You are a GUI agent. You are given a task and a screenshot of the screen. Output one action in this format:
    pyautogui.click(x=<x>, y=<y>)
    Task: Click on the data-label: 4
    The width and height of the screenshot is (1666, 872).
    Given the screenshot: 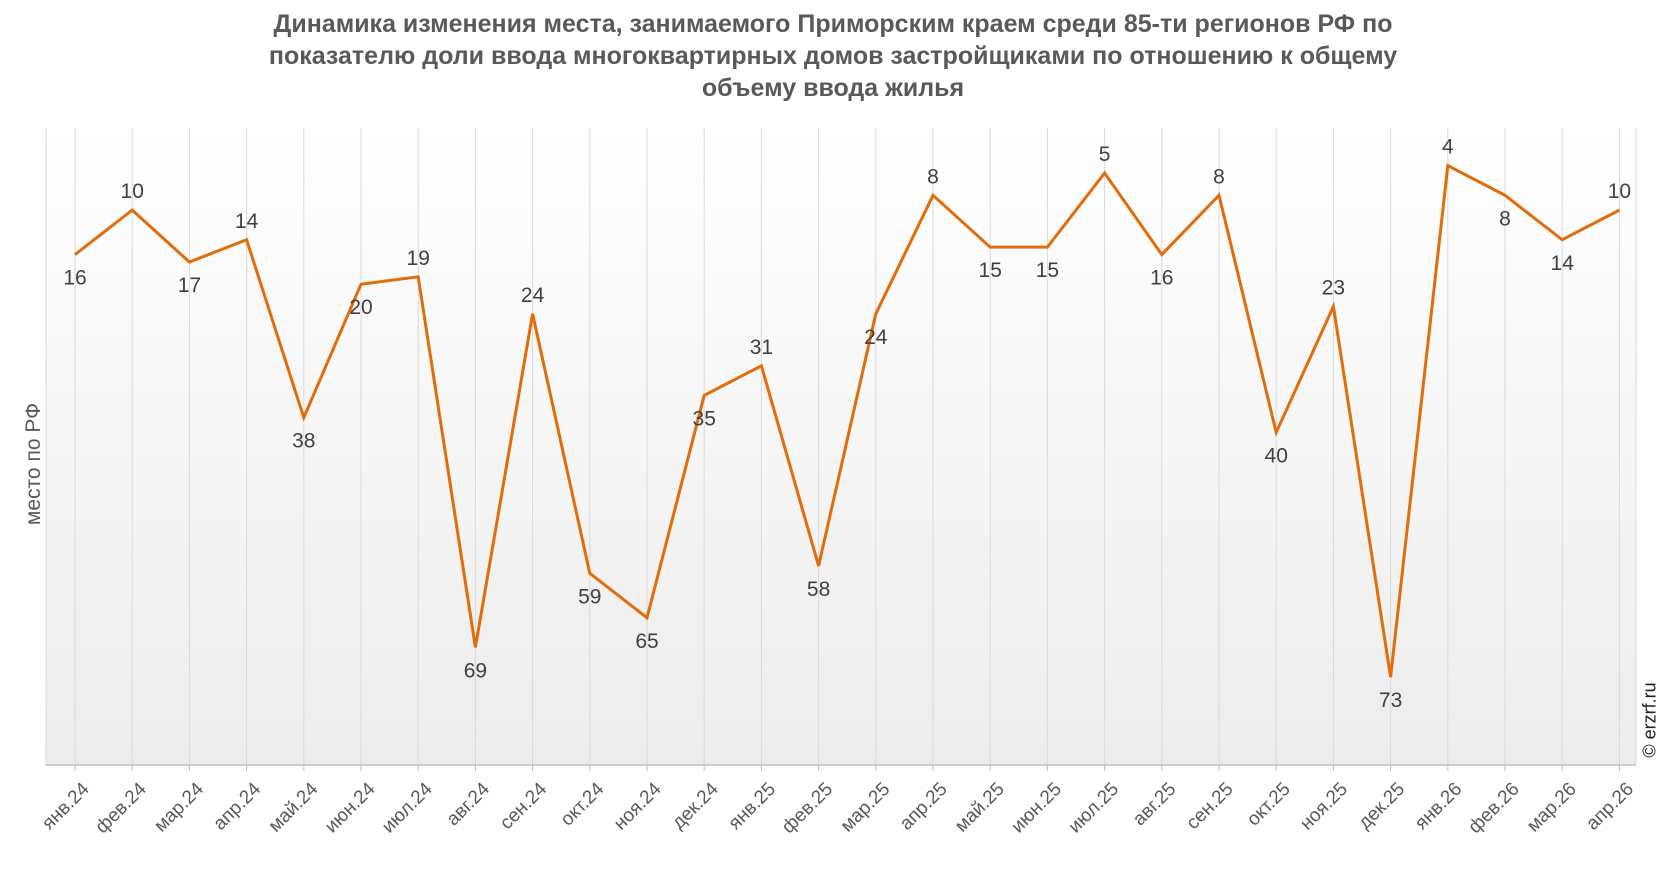 What is the action you would take?
    pyautogui.click(x=1448, y=147)
    